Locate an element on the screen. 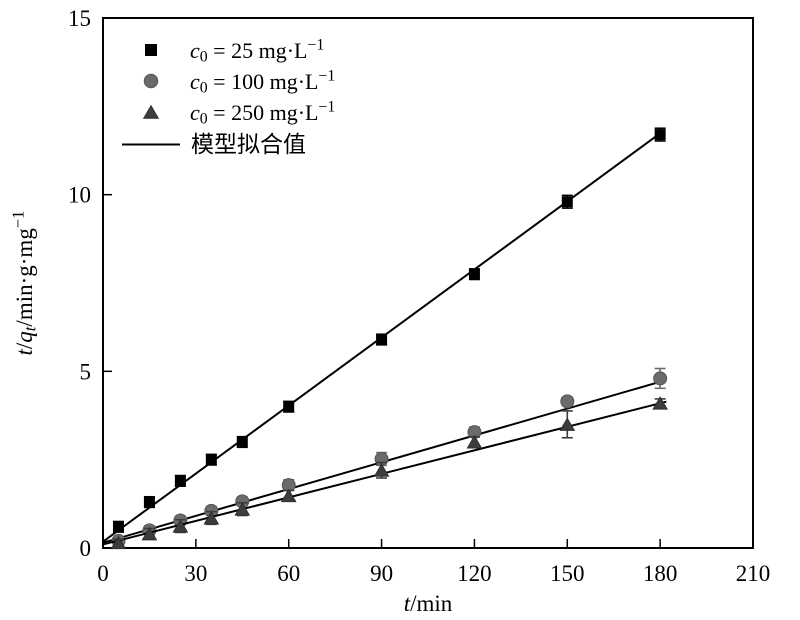 The height and width of the screenshot is (620, 800). x-axis-tick-label: 0 is located at coordinates (103, 573).